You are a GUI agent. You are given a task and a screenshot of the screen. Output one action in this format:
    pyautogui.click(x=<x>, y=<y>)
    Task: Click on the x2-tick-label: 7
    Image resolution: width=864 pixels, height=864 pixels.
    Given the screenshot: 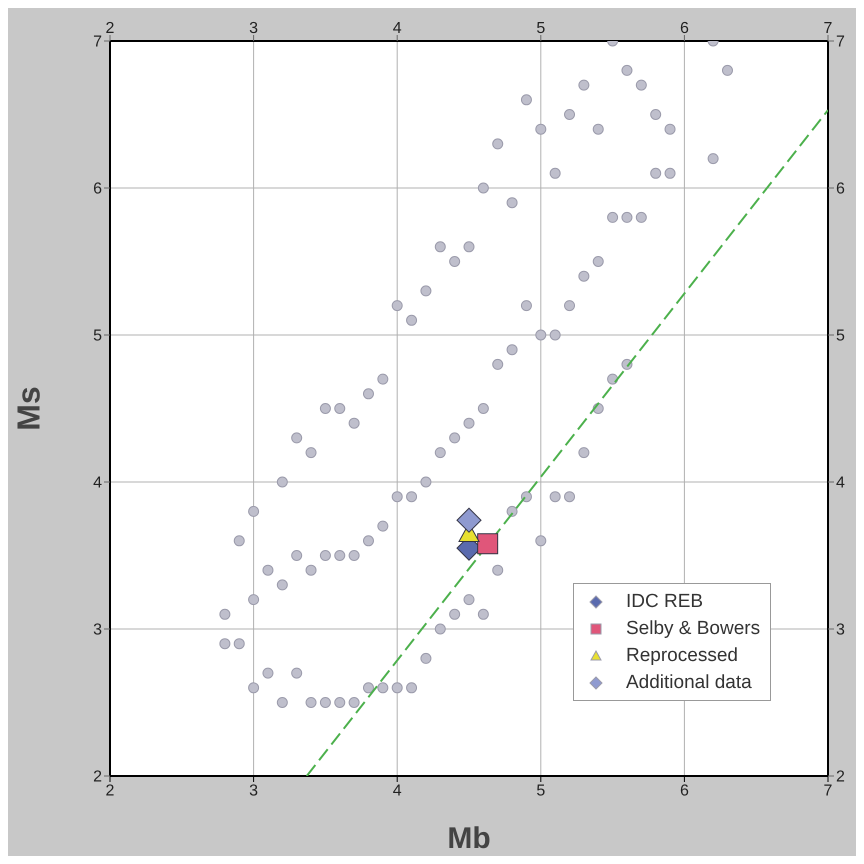 What is the action you would take?
    pyautogui.click(x=828, y=791)
    